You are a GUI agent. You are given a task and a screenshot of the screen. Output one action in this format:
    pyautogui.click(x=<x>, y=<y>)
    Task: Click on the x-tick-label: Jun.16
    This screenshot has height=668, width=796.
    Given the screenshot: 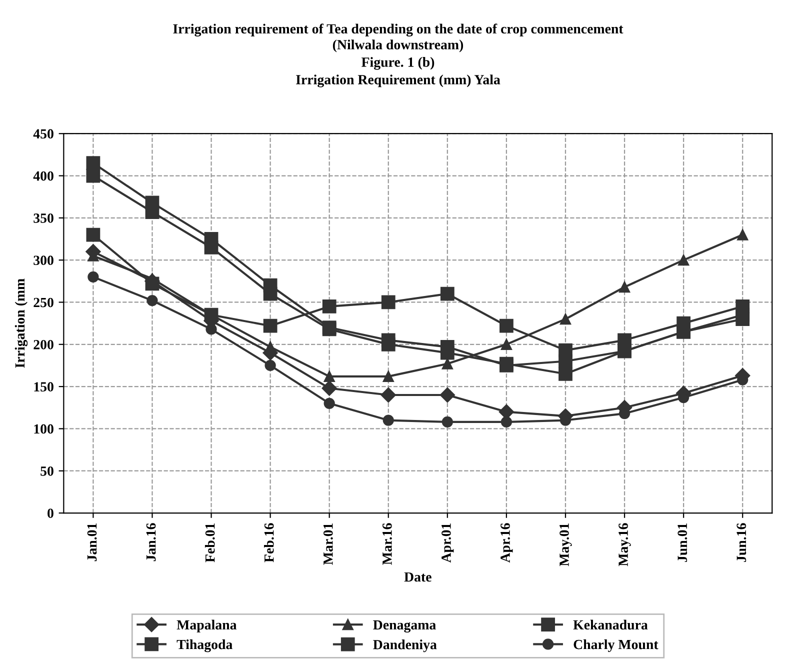 What is the action you would take?
    pyautogui.click(x=741, y=542)
    